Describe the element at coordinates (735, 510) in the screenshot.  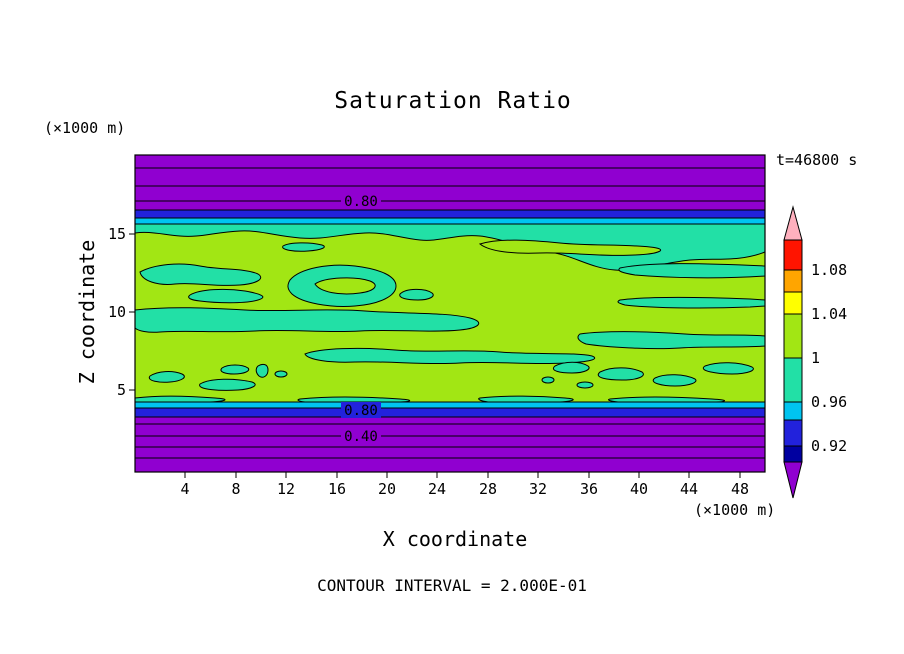
I see `x-axis-unit: (×1000 m)` at that location.